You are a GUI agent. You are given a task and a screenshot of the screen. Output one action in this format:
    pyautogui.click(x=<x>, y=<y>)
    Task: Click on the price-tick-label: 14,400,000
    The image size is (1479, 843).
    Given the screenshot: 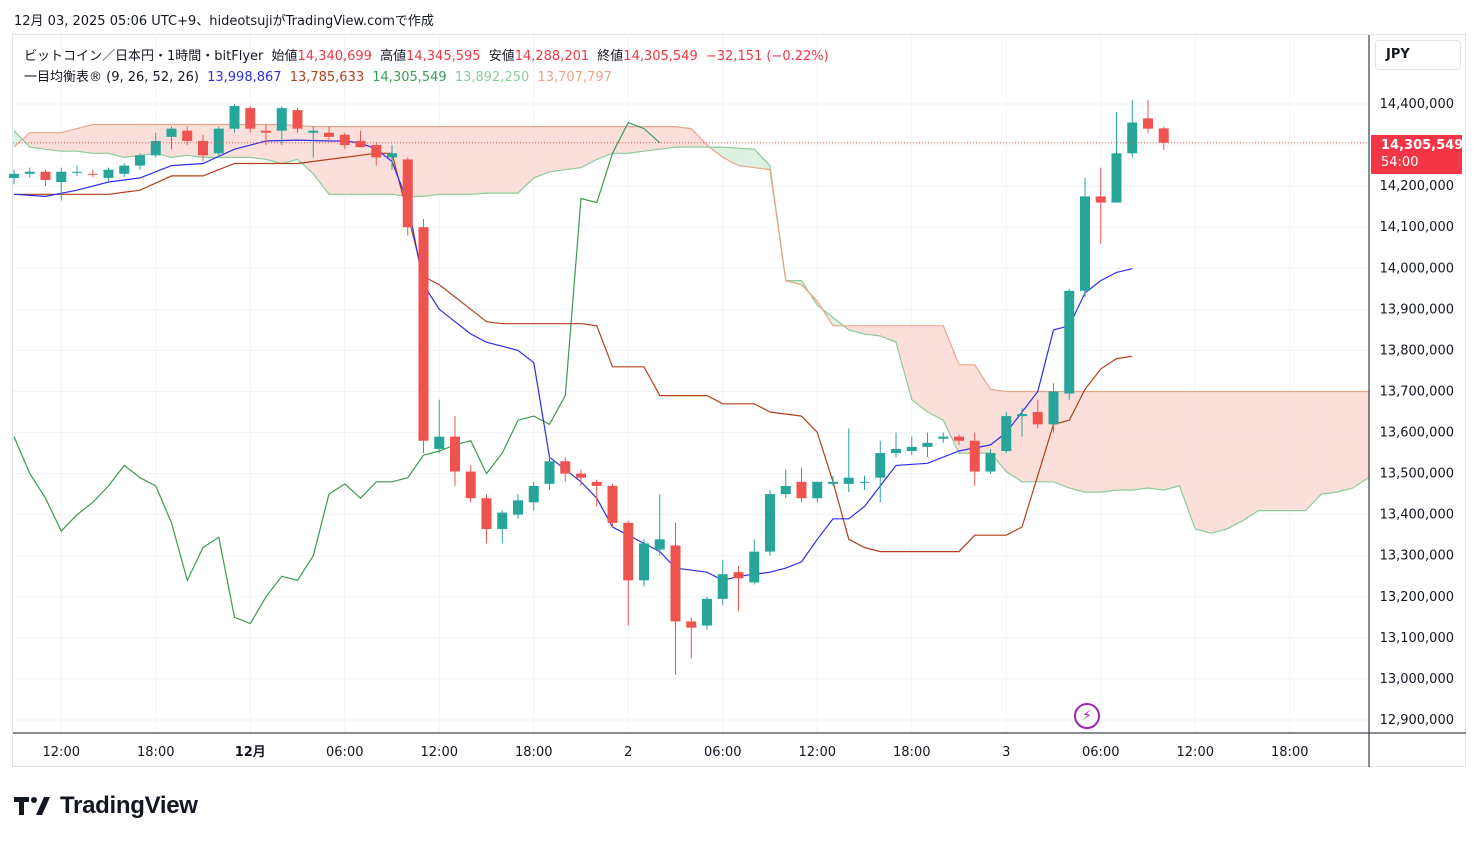 What is the action you would take?
    pyautogui.click(x=1417, y=104)
    